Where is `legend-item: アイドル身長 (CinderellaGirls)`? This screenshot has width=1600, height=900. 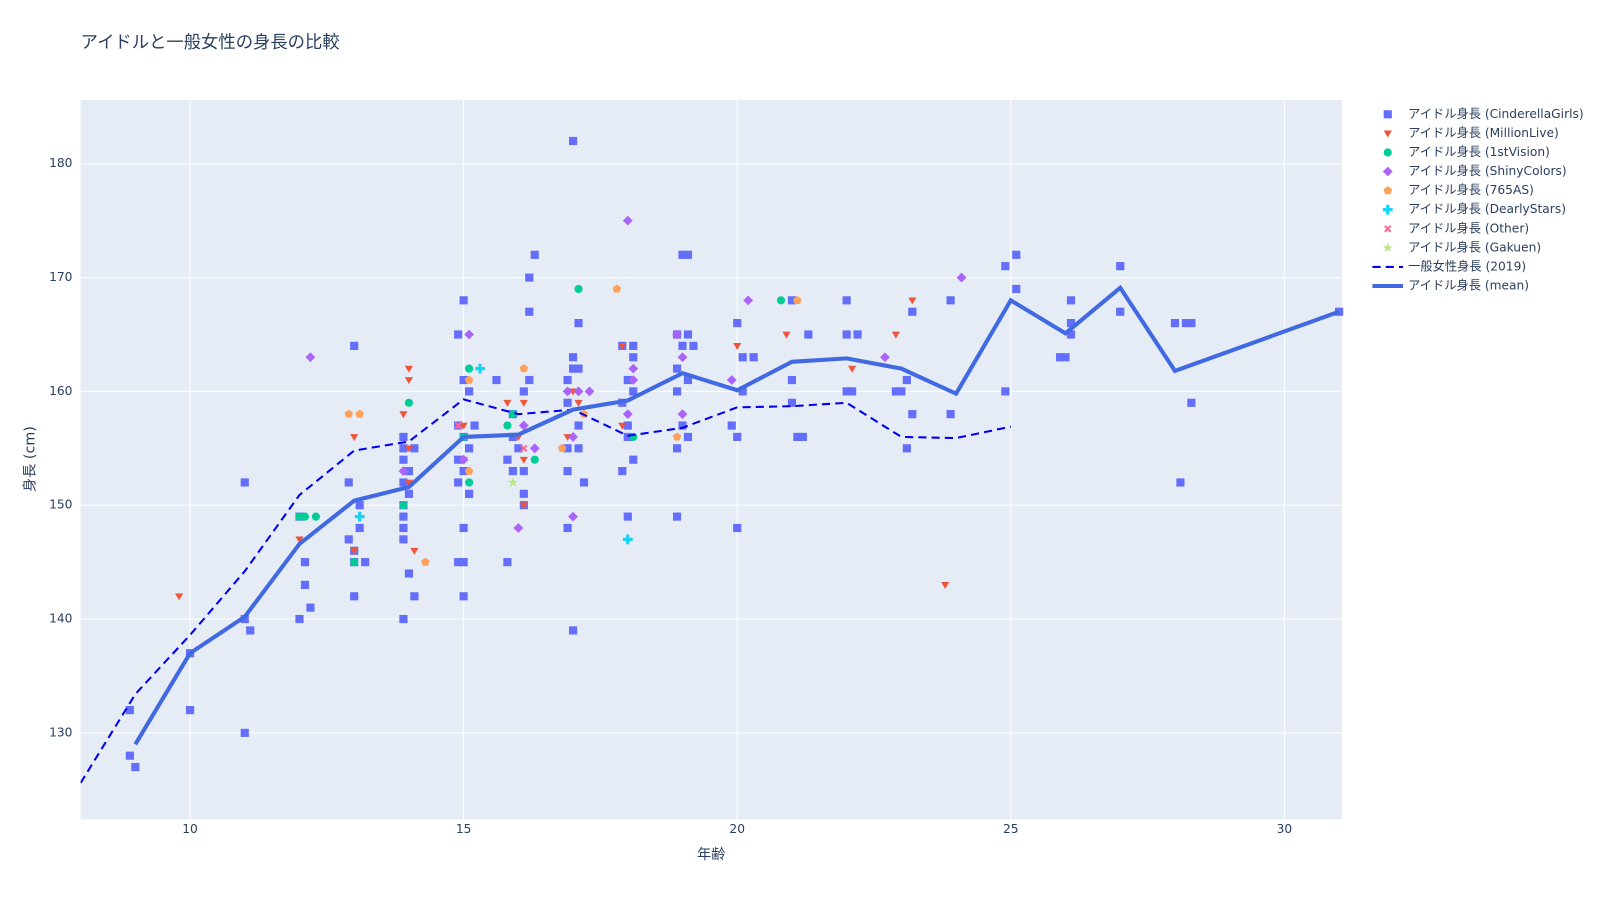
legend-item: アイドル身長 (CinderellaGirls) is located at coordinates (1483, 113).